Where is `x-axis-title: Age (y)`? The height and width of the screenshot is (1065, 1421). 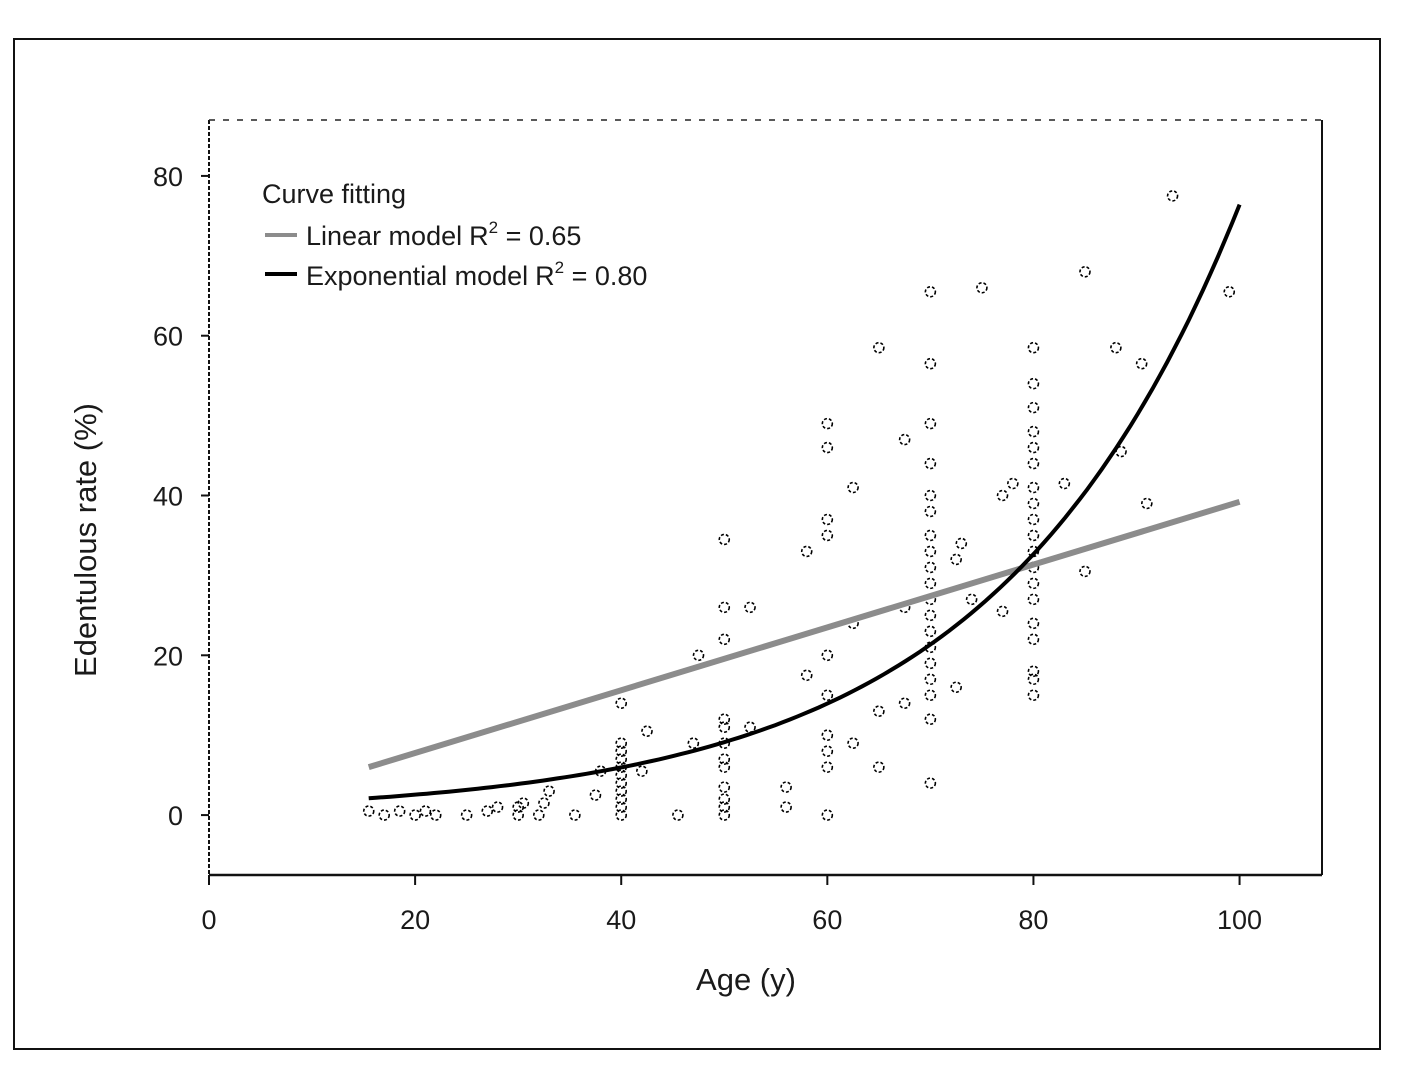 x-axis-title: Age (y) is located at coordinates (746, 979).